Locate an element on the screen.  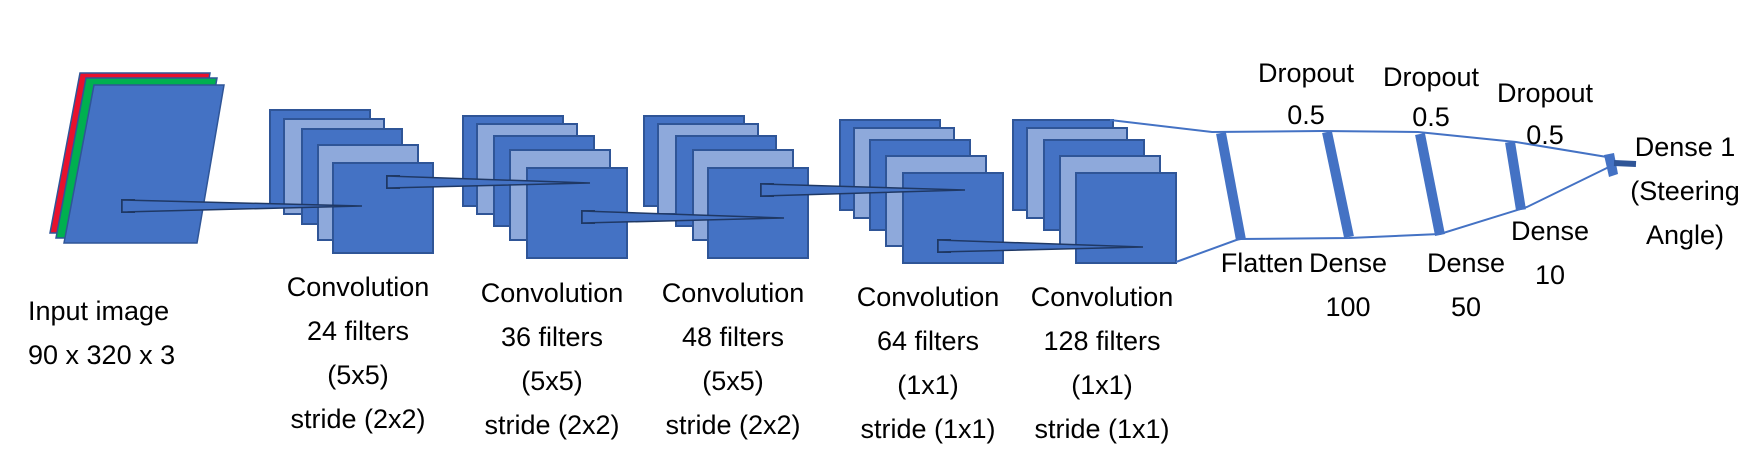
dense-outline-top is located at coordinates (1361, 139).